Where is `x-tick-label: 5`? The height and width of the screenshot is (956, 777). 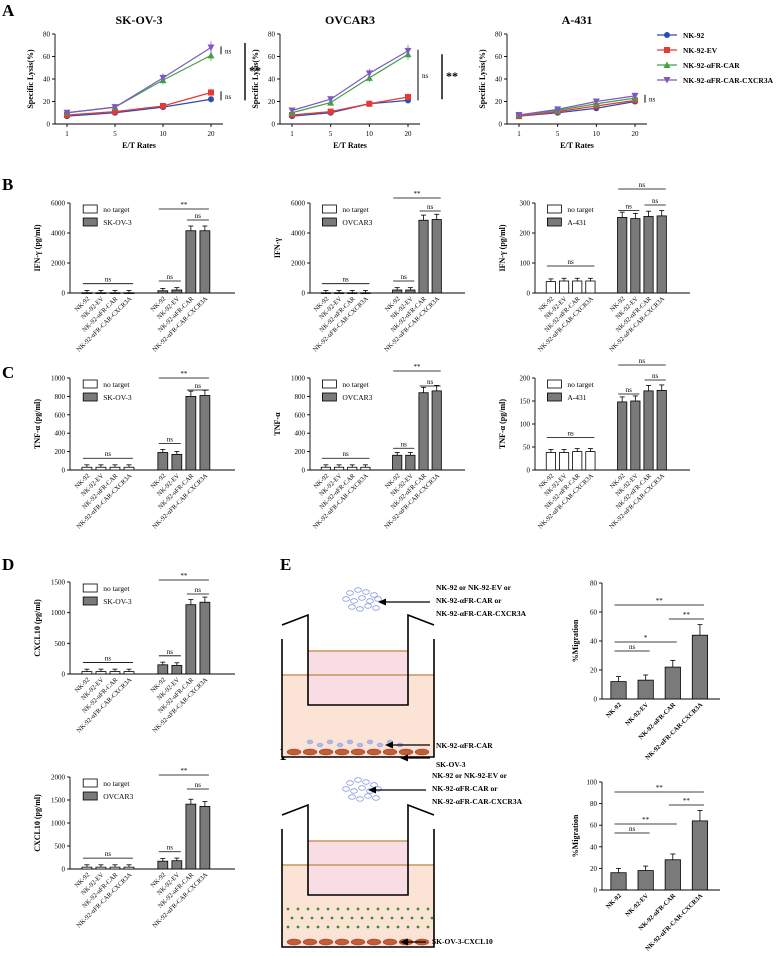 x-tick-label: 5 is located at coordinates (331, 134).